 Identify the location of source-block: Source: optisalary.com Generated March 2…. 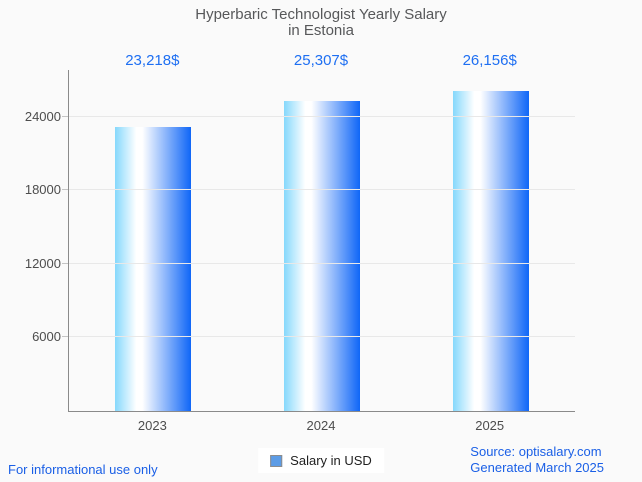
(537, 460).